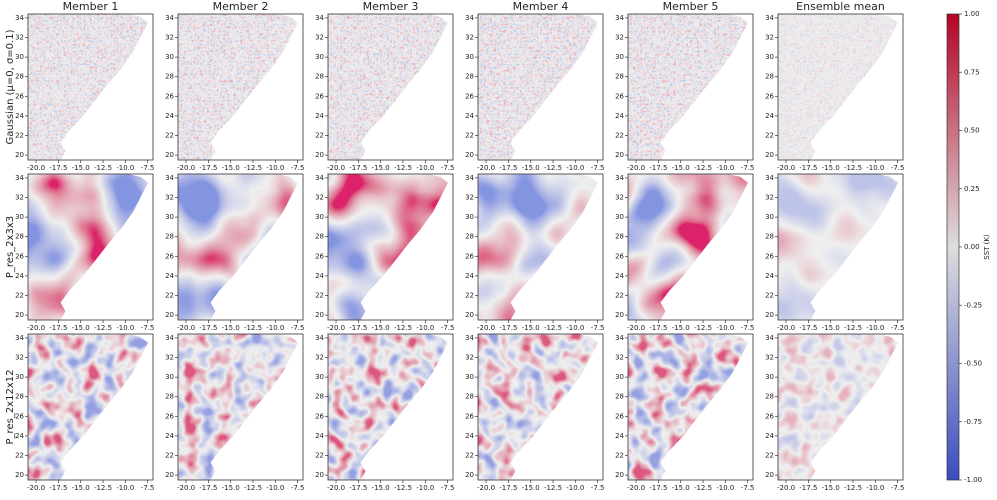  Describe the element at coordinates (541, 6) in the screenshot. I see `column-title: Member 4` at that location.